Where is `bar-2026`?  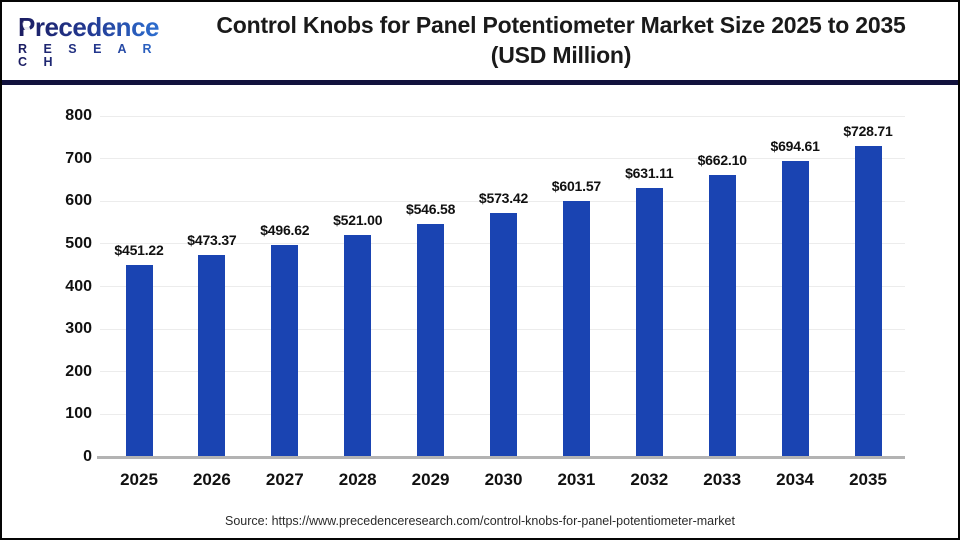
bar-2026 is located at coordinates (212, 356).